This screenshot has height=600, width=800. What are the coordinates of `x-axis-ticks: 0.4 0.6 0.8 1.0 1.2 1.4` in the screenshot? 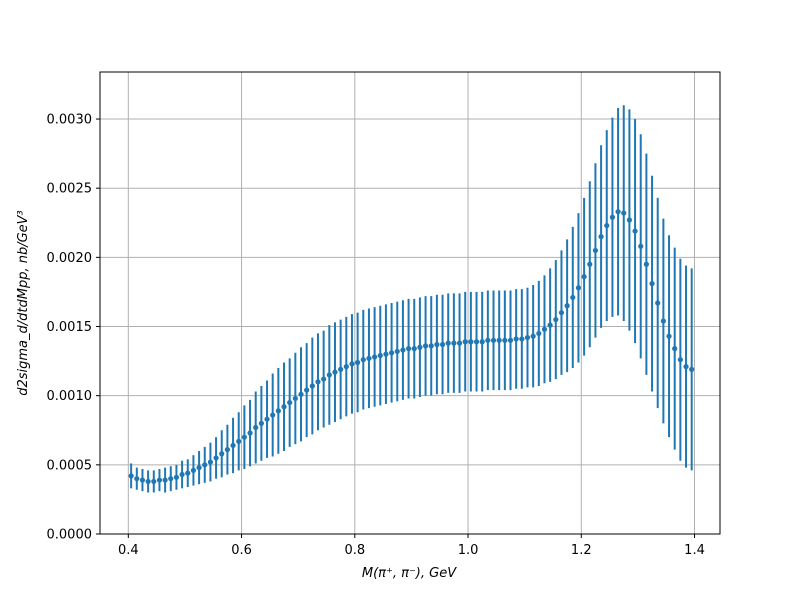 It's located at (411, 546).